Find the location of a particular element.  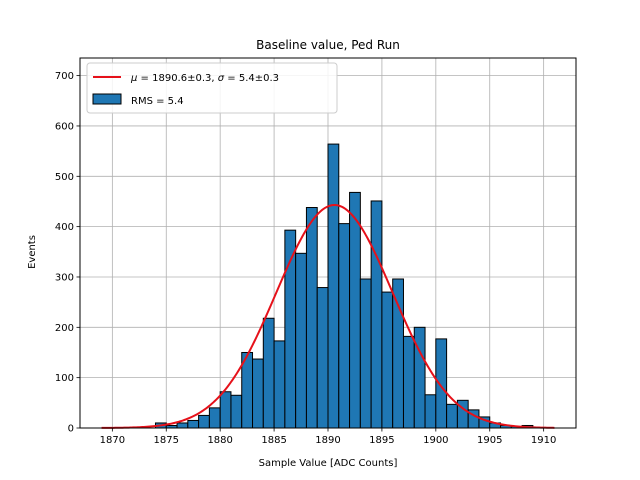

x-tick-label: 1900 is located at coordinates (435, 440).